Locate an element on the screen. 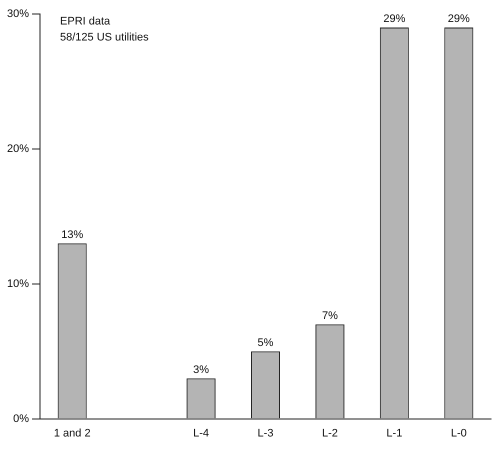  x-tick-label: 1 and 2 is located at coordinates (72, 433).